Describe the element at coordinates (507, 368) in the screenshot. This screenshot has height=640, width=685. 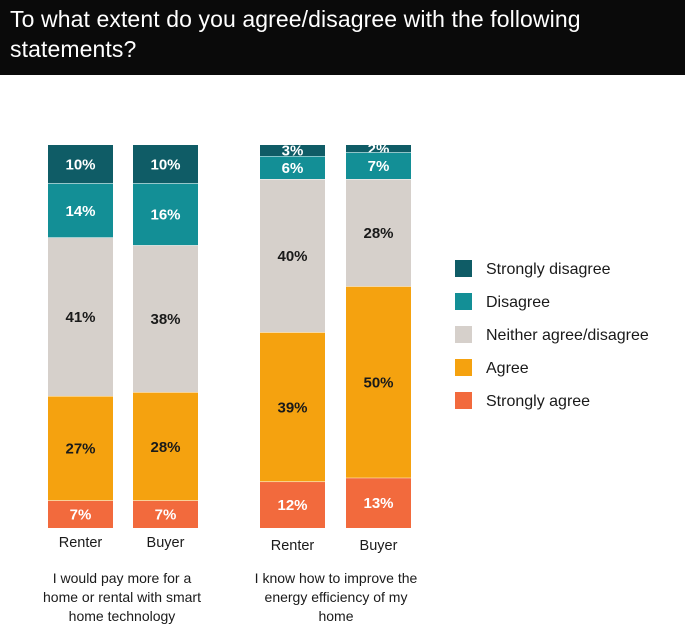
I see `legend-label: Agree` at that location.